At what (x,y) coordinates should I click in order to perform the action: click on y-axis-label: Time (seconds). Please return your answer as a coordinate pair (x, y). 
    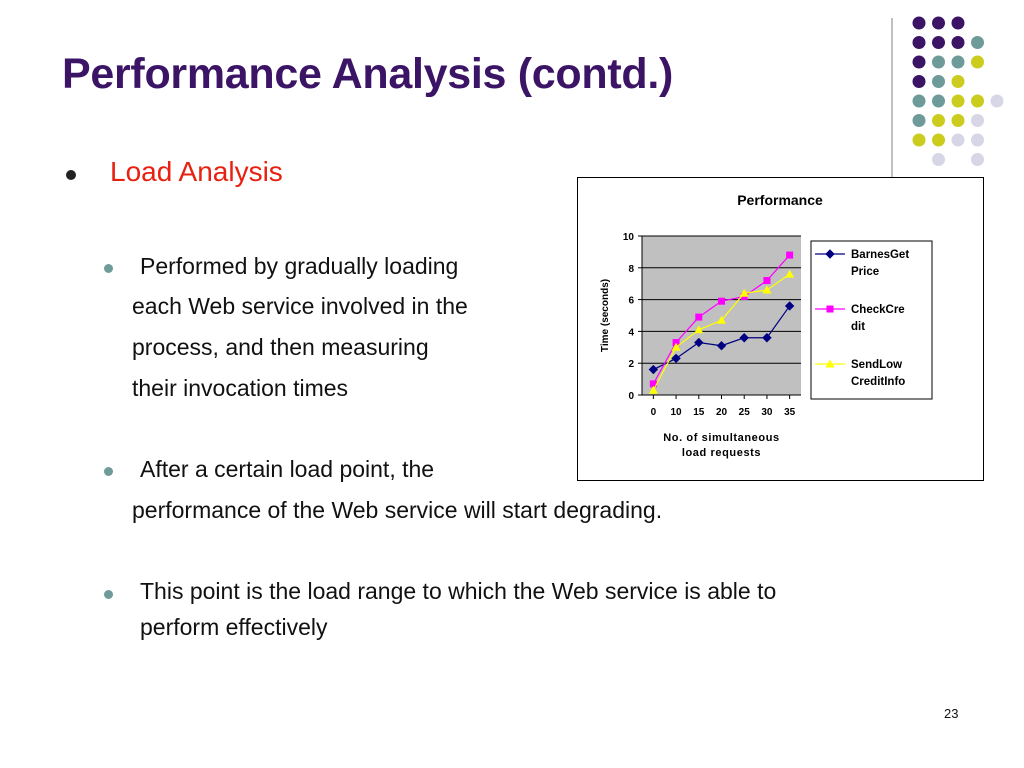
    Looking at the image, I should click on (605, 315).